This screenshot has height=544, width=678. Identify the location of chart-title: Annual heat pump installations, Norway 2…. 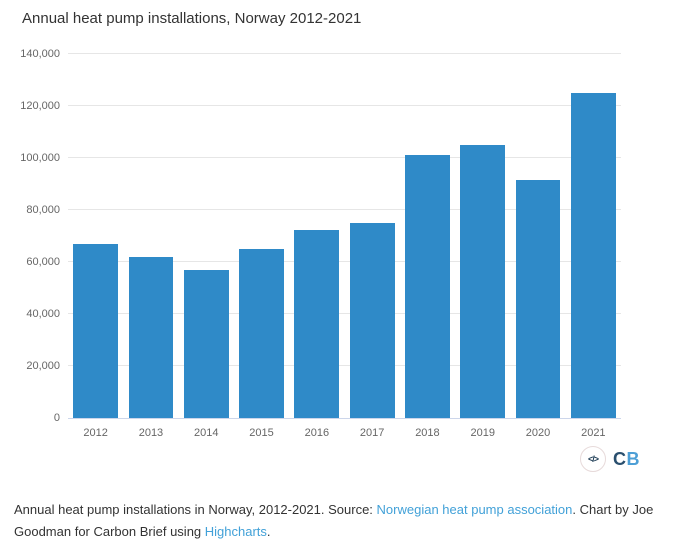
(192, 18).